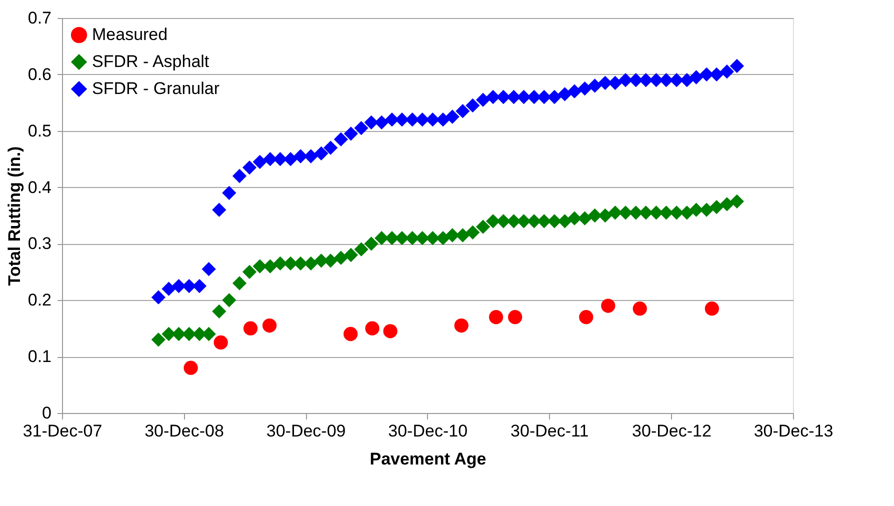  I want to click on y-axis-title: Total Rutting (in.), so click(14, 216).